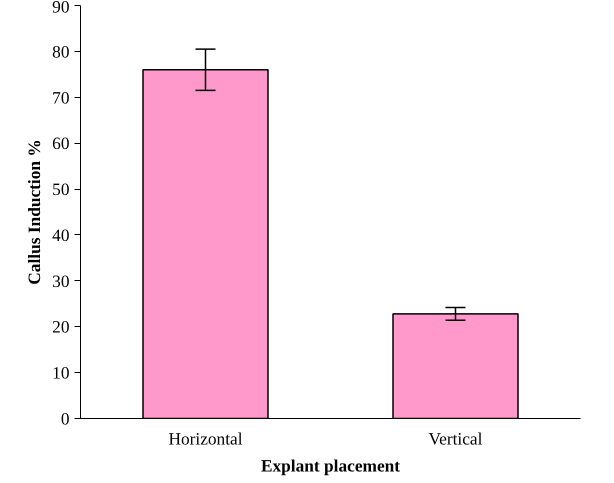 The height and width of the screenshot is (483, 614). I want to click on y-tick-label: 90, so click(61, 8).